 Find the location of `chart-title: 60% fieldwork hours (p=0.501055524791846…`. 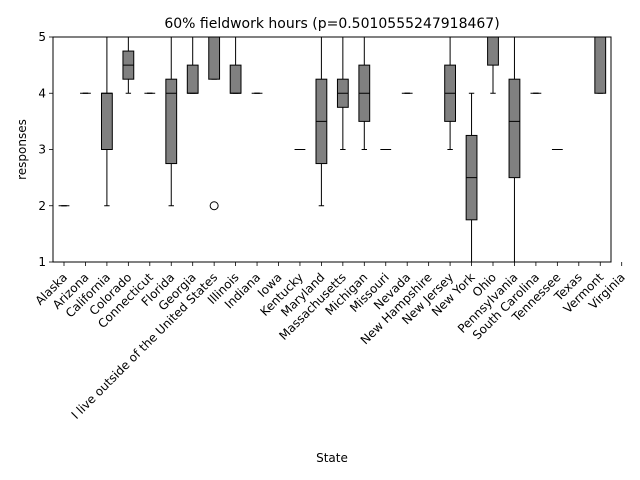

chart-title: 60% fieldwork hours (p=0.501055524791846… is located at coordinates (331, 24).